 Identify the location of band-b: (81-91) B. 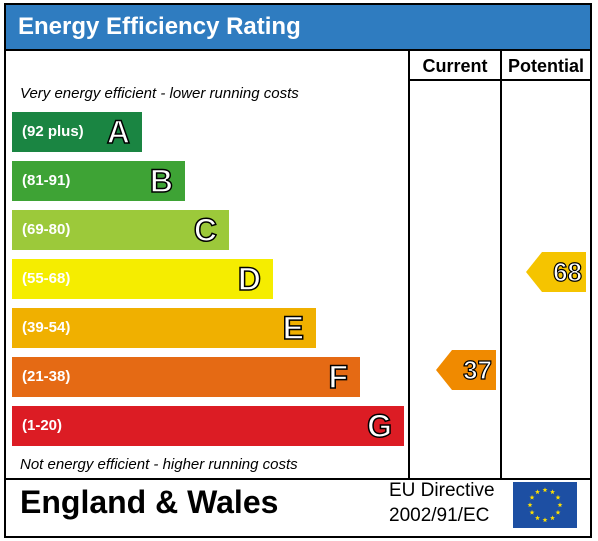
(98, 181).